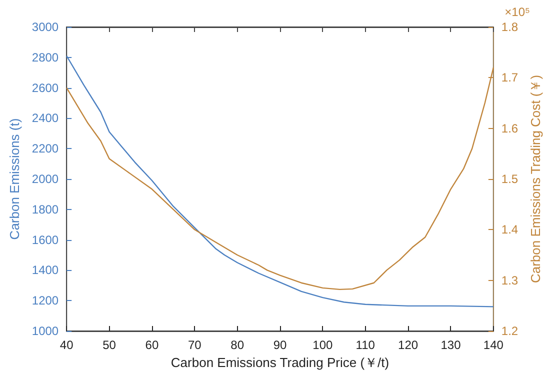  What do you see at coordinates (509, 128) in the screenshot?
I see `y2-tick-label: 1.6` at bounding box center [509, 128].